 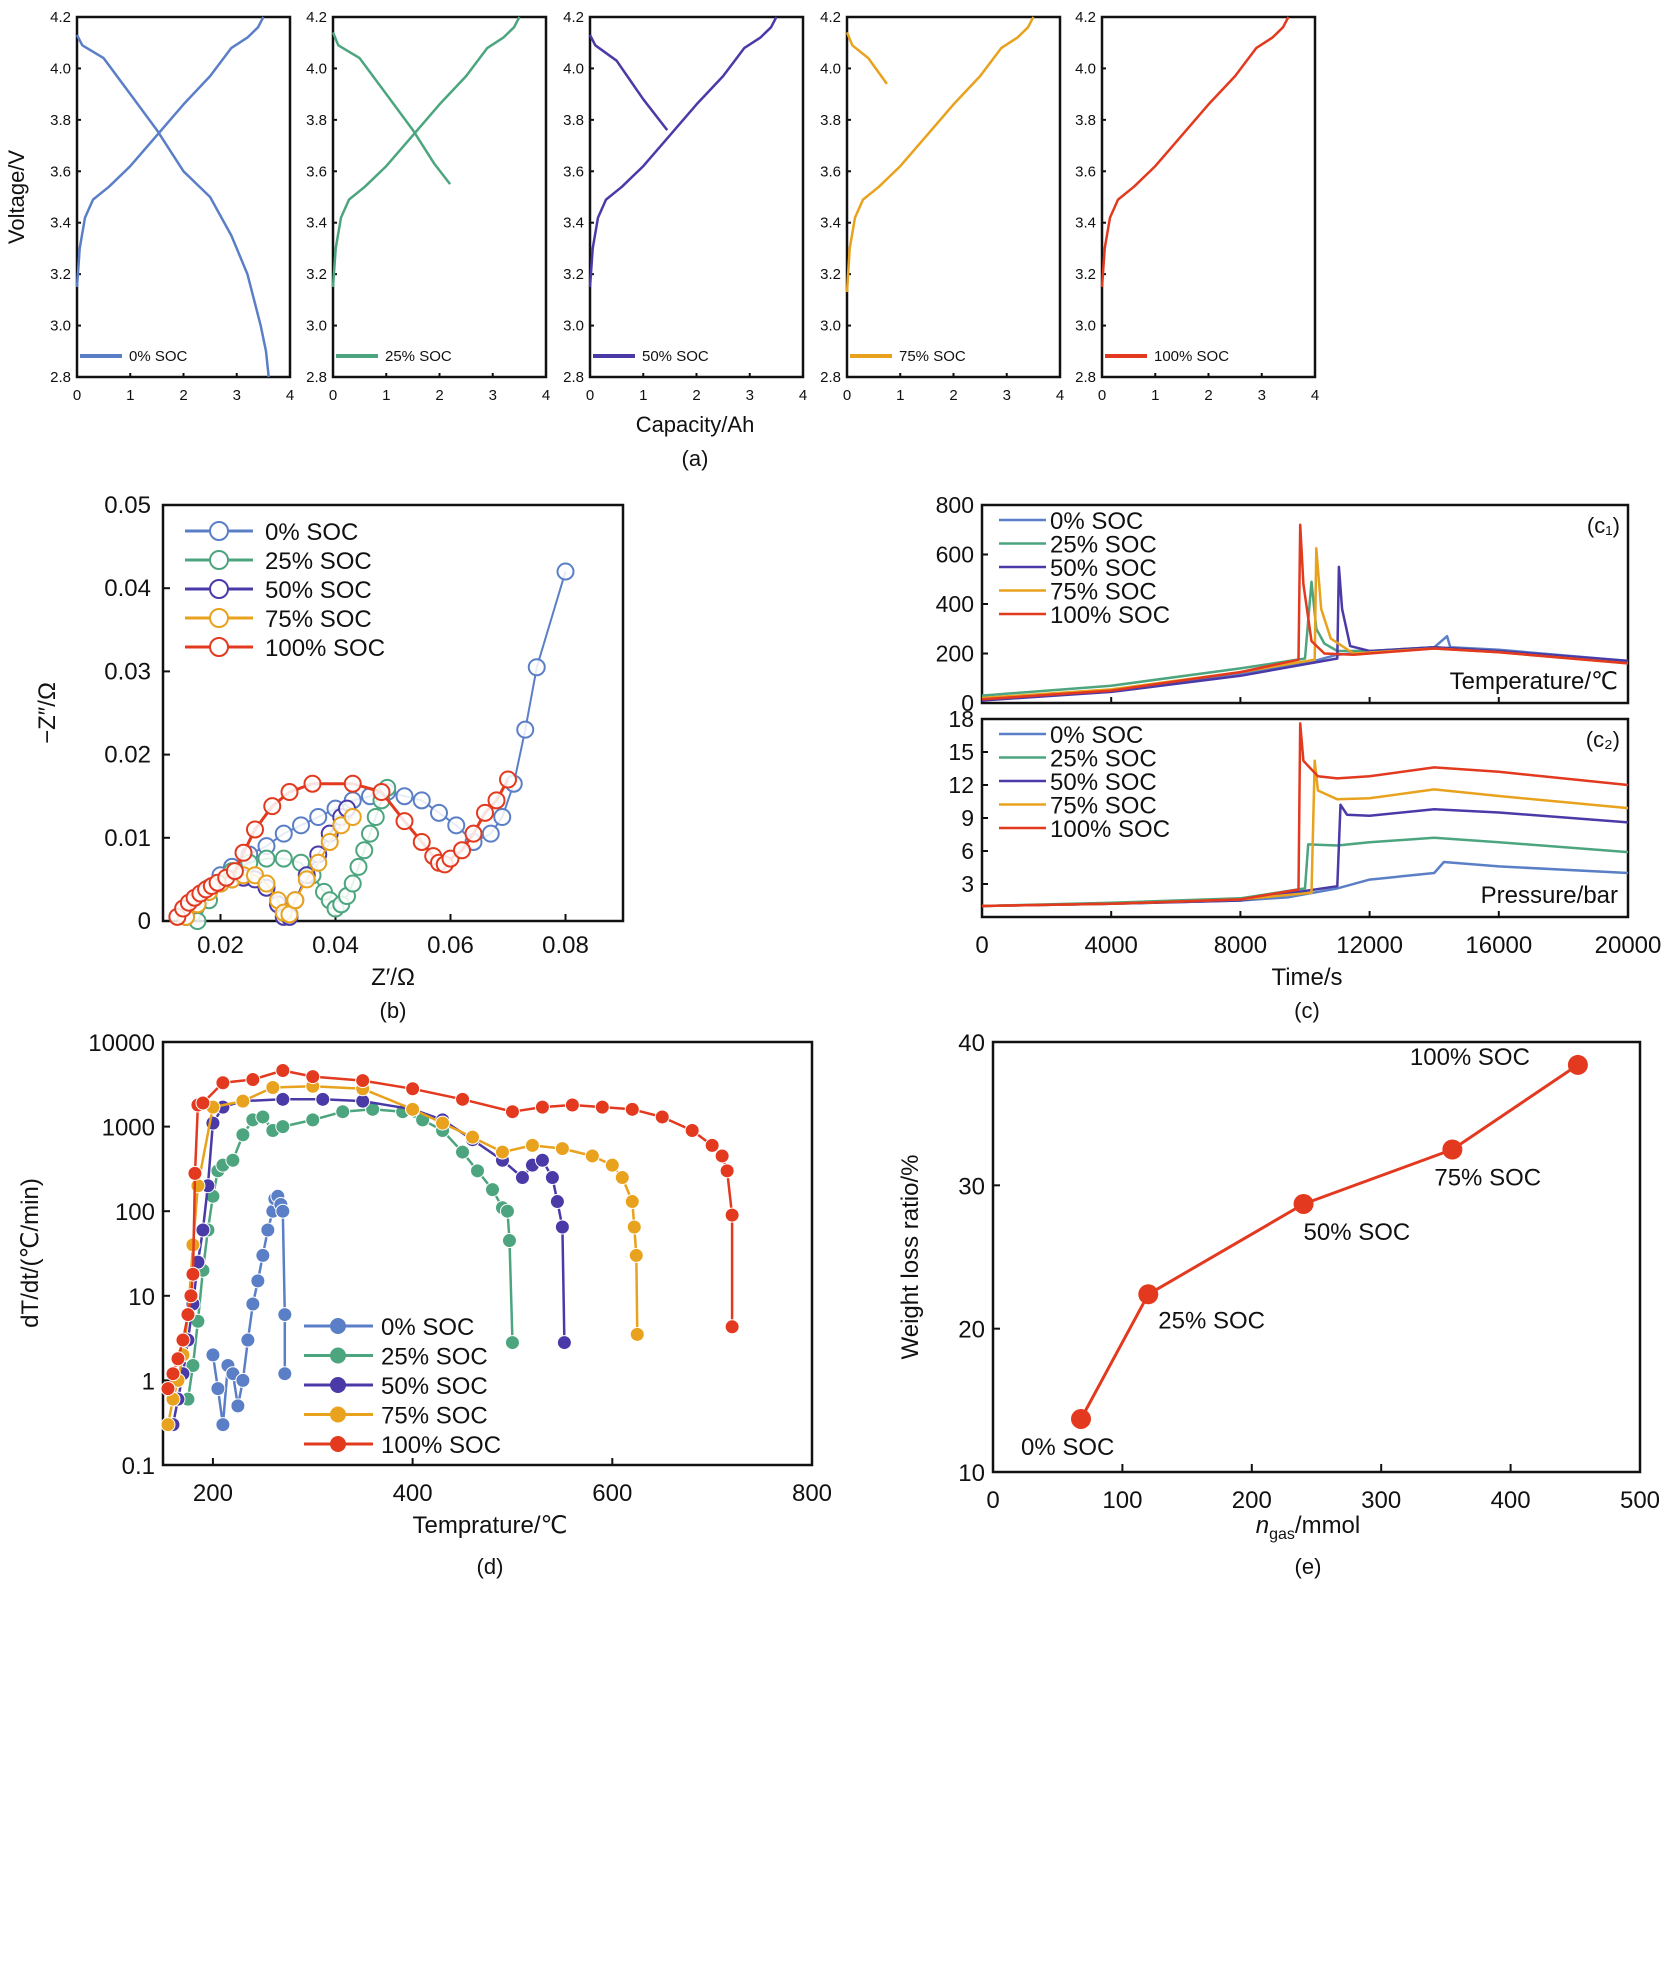 What do you see at coordinates (335, 945) in the screenshot?
I see `x-tick-label: 0.04` at bounding box center [335, 945].